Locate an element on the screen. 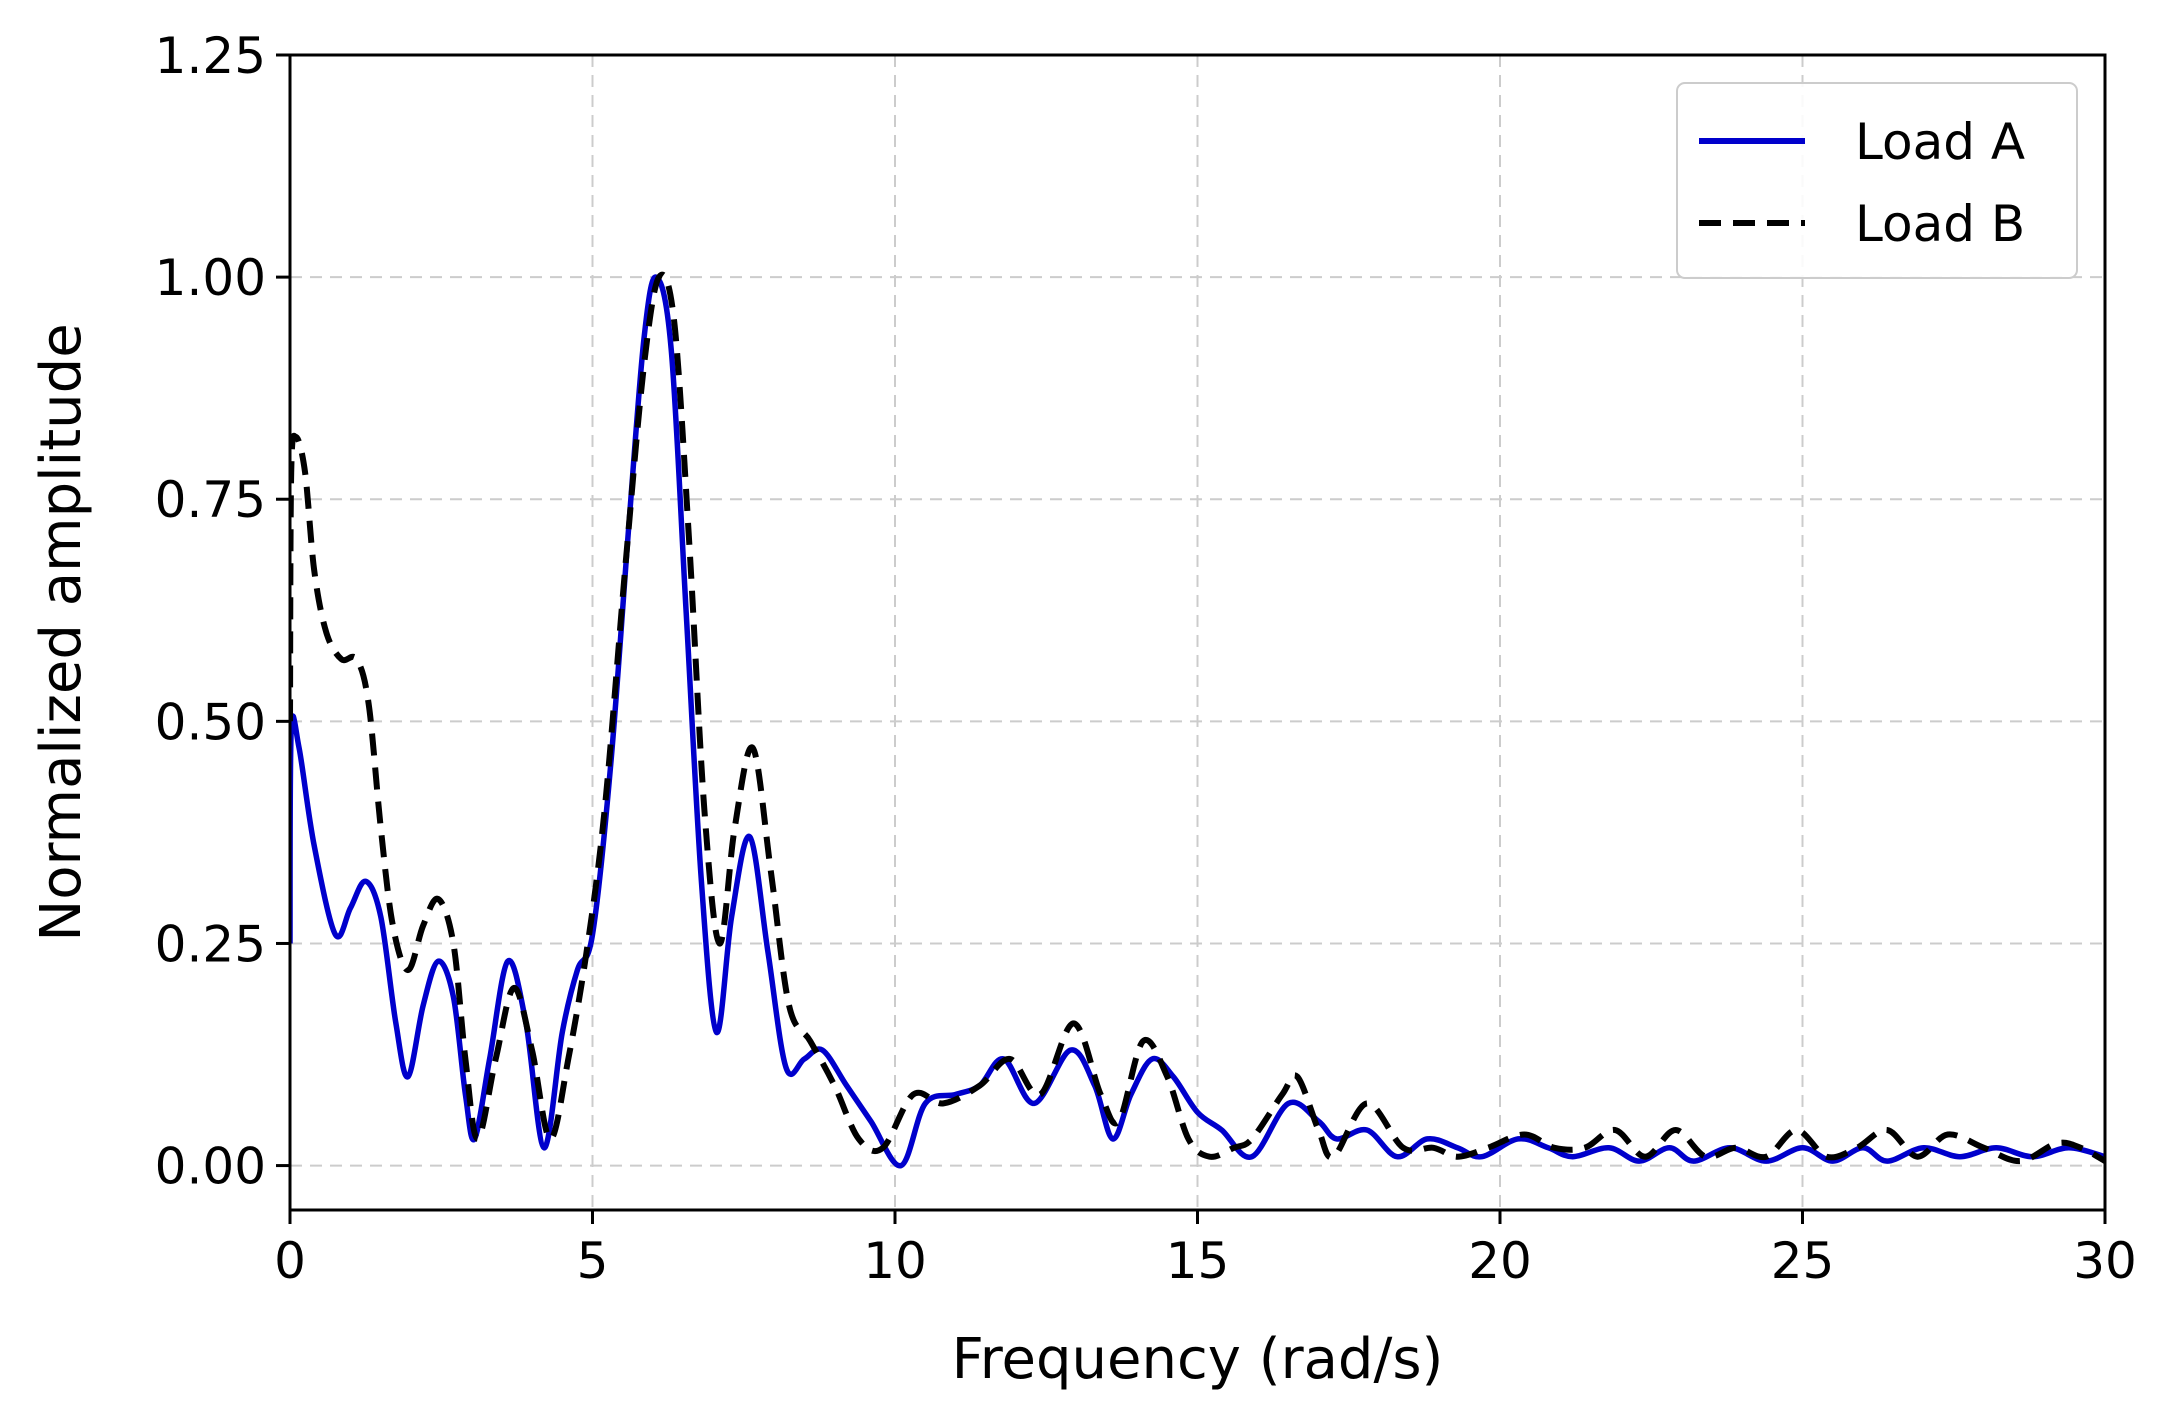 Image resolution: width=2159 pixels, height=1405 pixels. y-axis-ticks: 0.00 0.25 0.50 0.75 1.00 1.25 is located at coordinates (222, 611).